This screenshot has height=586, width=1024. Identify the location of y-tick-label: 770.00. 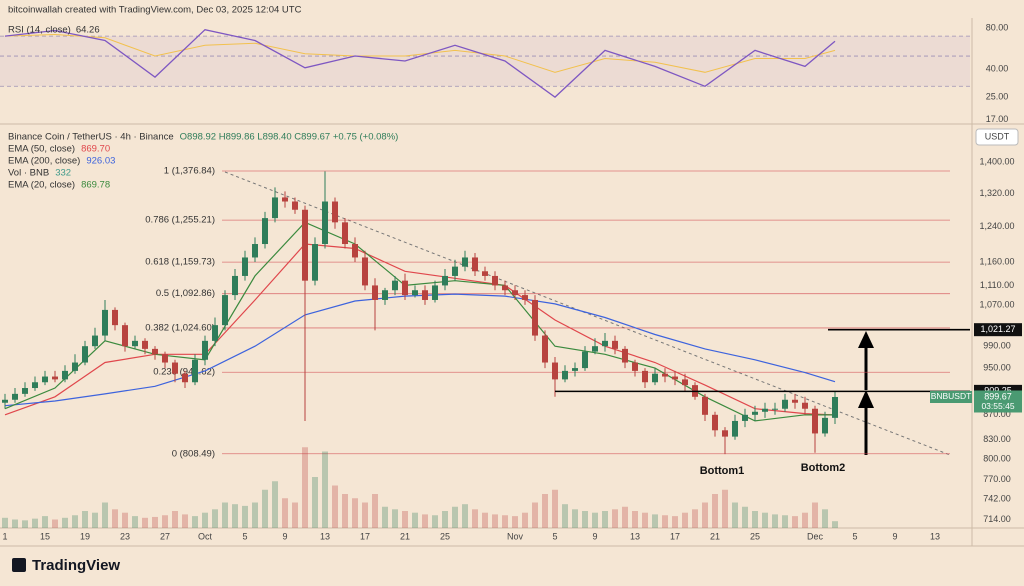
(997, 479).